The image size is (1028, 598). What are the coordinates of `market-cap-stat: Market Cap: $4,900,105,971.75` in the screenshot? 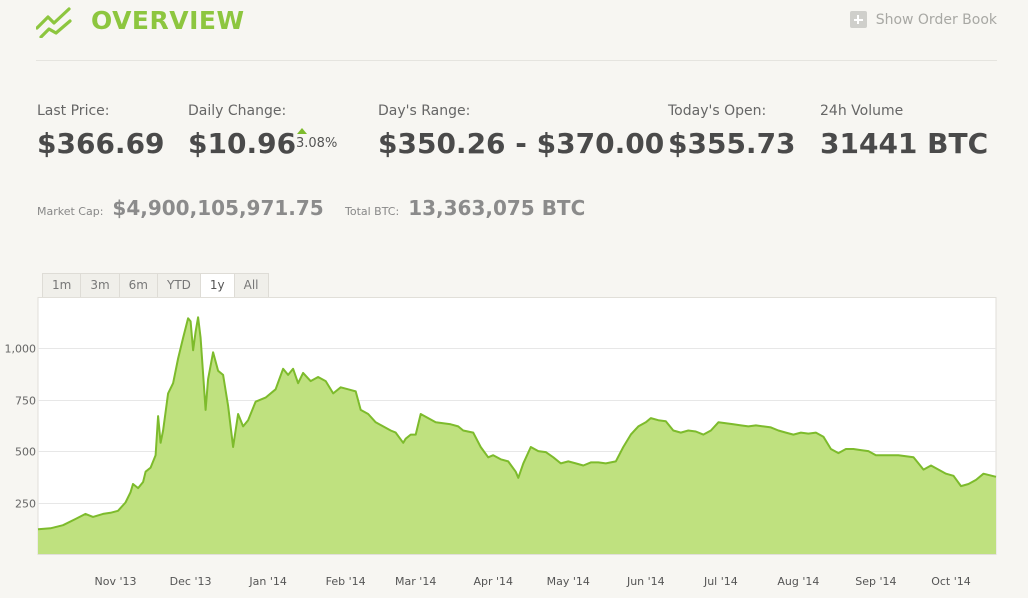 It's located at (180, 208).